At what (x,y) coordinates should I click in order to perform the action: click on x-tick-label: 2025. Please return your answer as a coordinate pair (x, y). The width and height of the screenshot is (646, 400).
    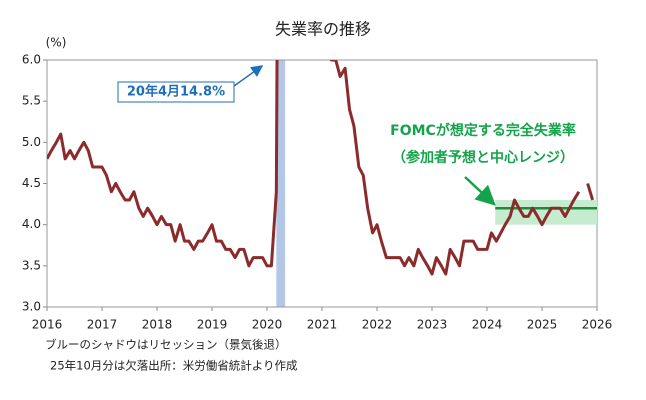
    Looking at the image, I should click on (542, 325).